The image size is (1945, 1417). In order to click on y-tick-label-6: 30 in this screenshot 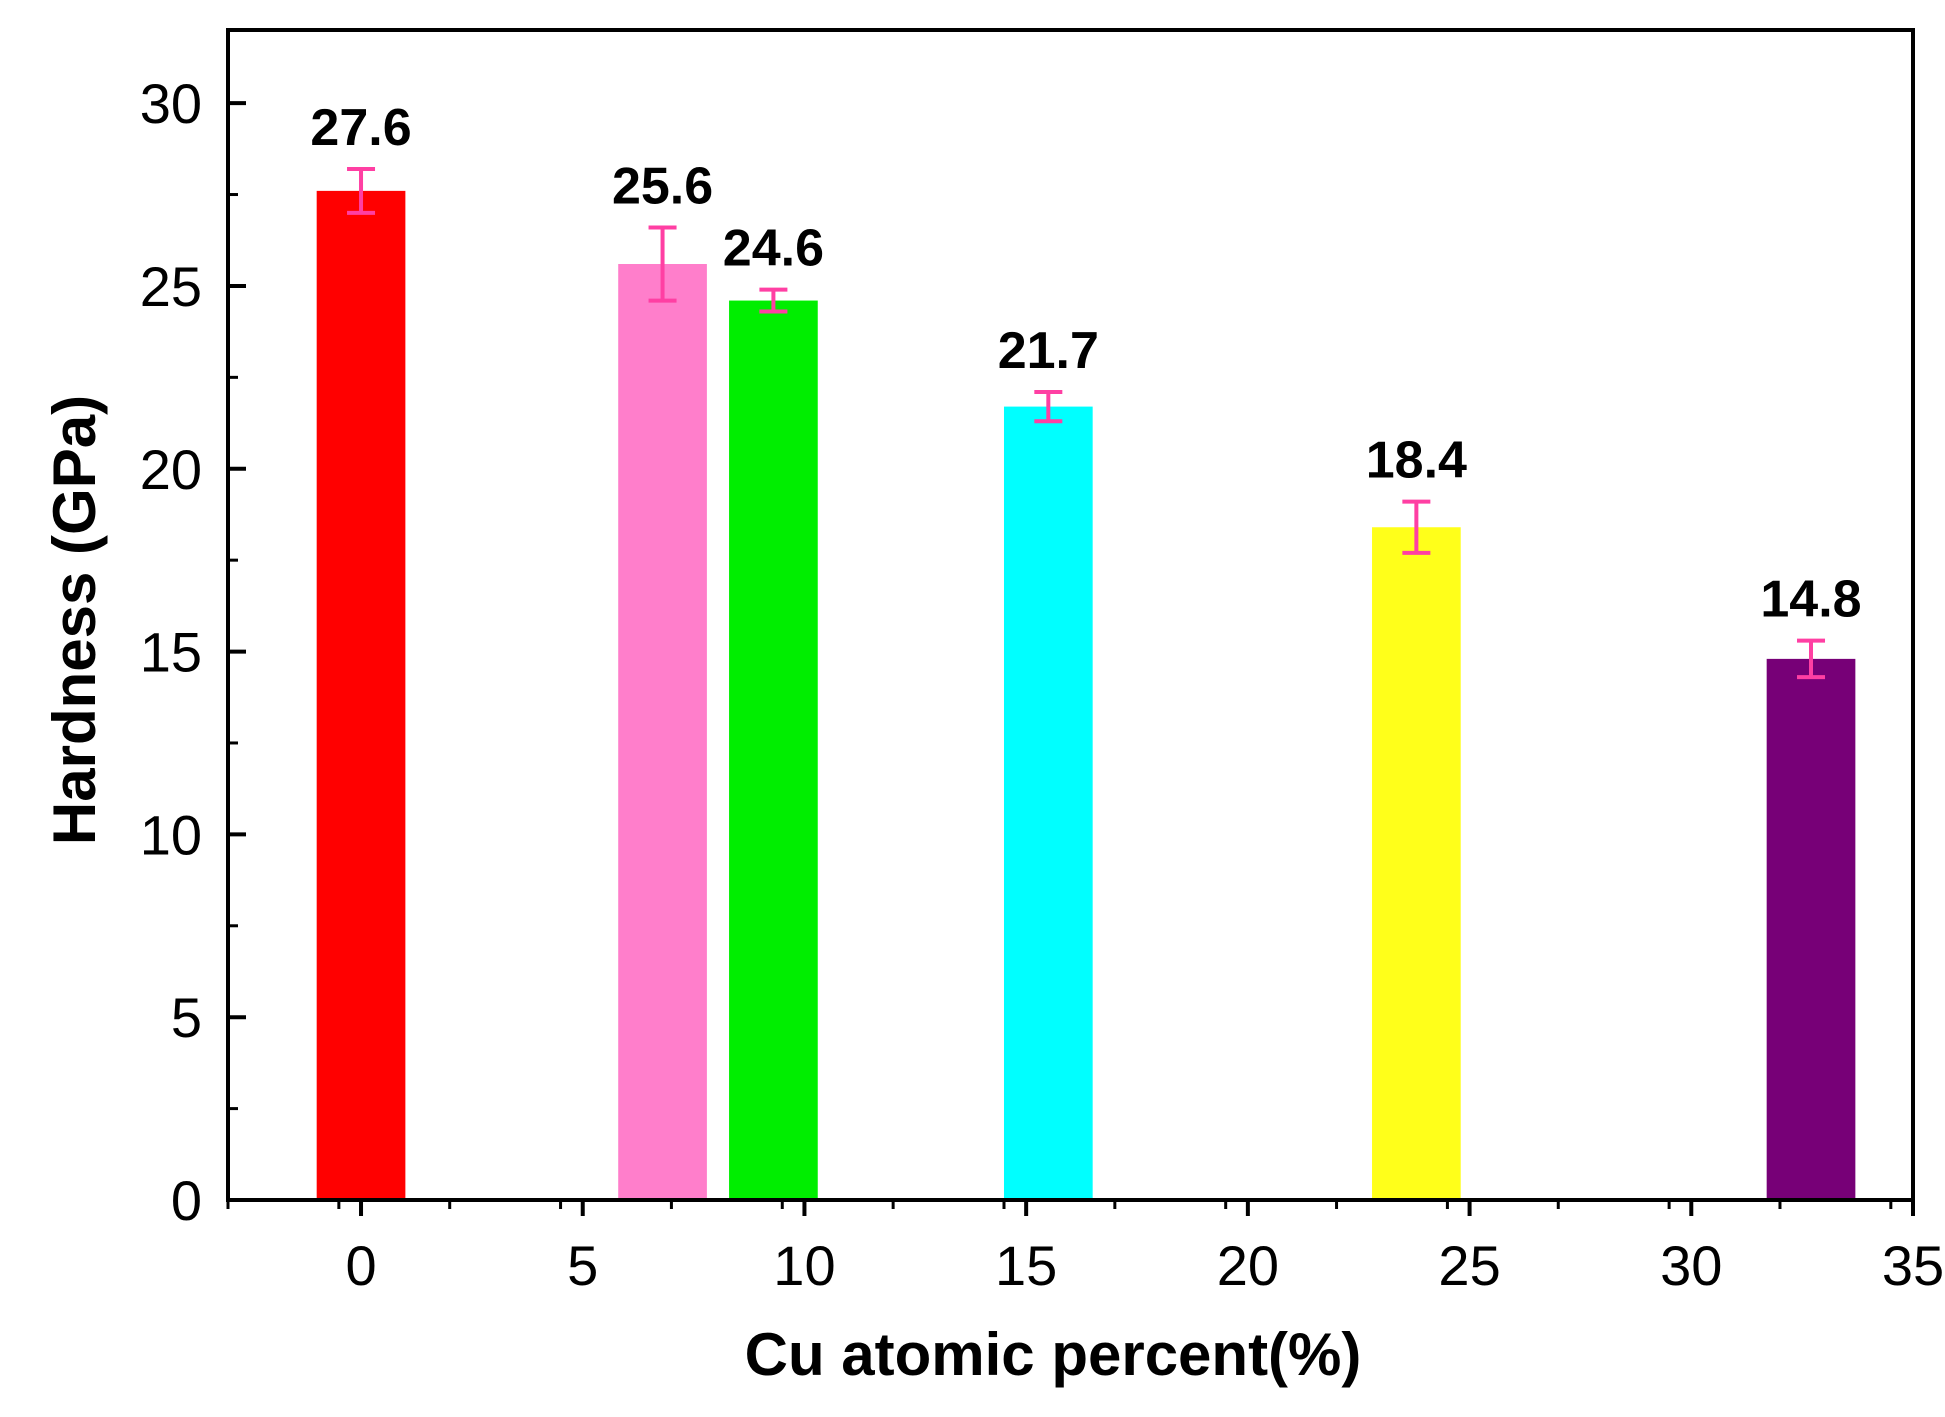, I will do `click(171, 103)`.